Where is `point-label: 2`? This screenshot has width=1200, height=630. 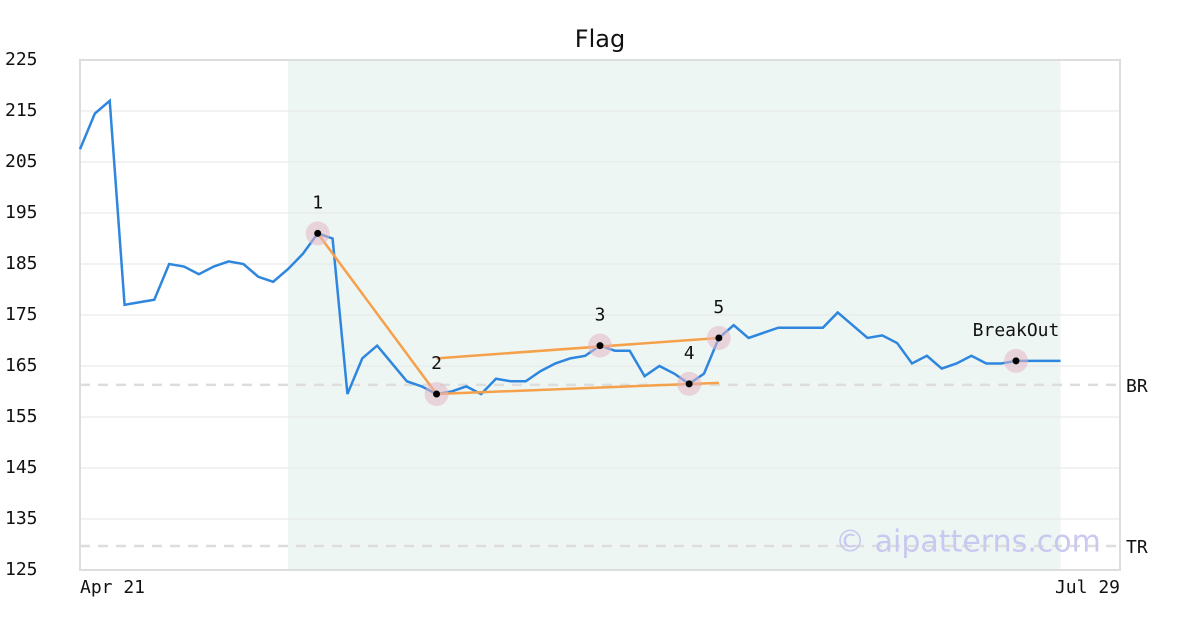 point-label: 2 is located at coordinates (436, 363).